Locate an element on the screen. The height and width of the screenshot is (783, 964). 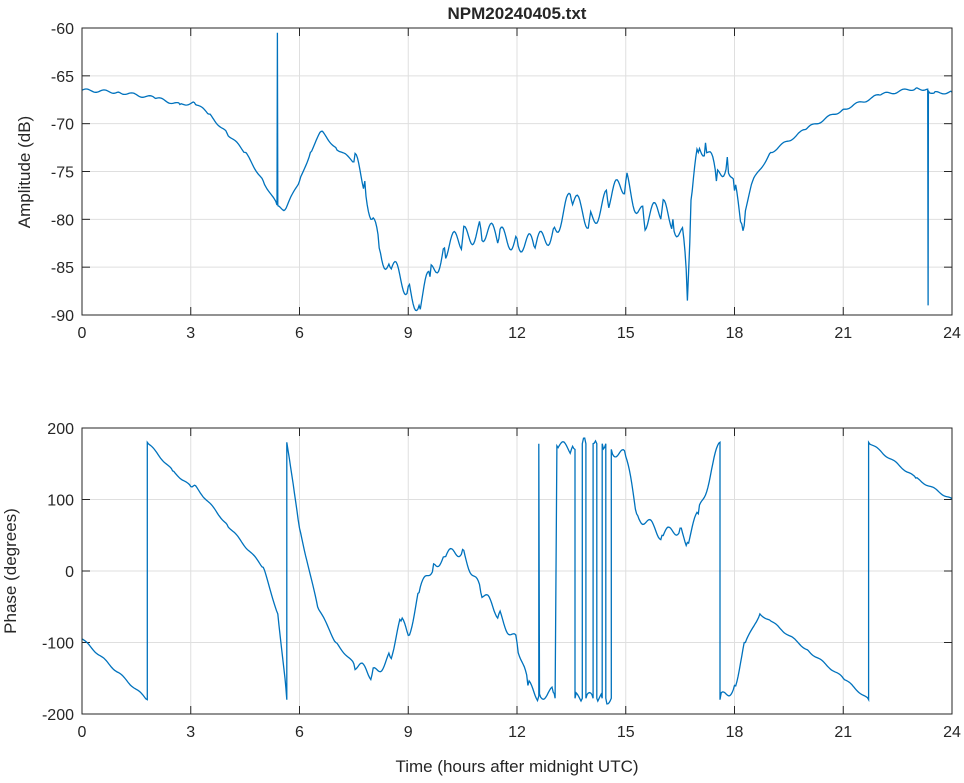
y-tick-label: -80 is located at coordinates (62, 220).